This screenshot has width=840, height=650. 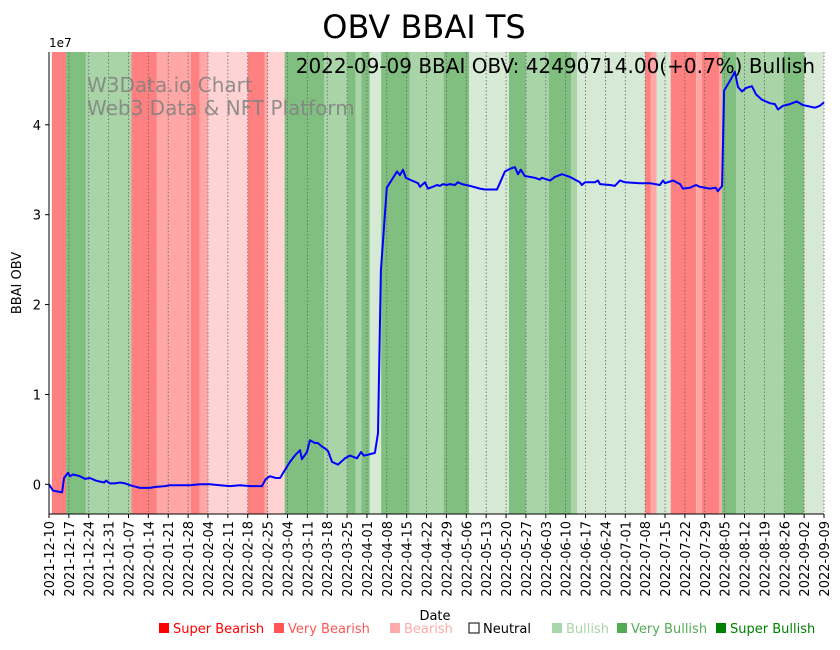 I want to click on x-tick-label: 2022-01-21, so click(x=169, y=559).